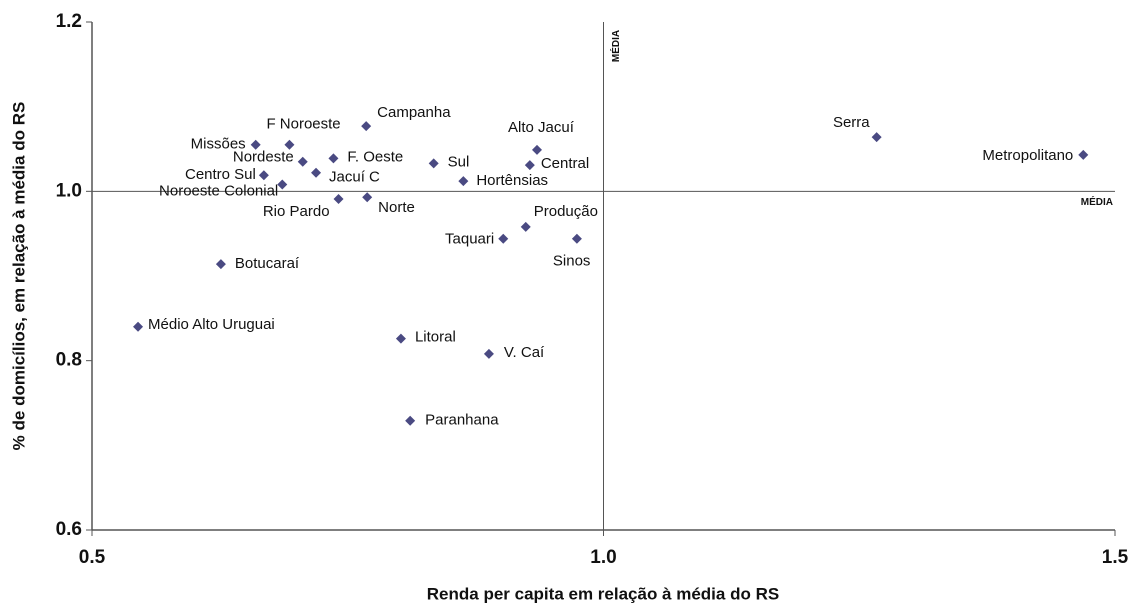 Image resolution: width=1134 pixels, height=605 pixels. What do you see at coordinates (1115, 557) in the screenshot?
I see `x-tick-label: 1.5` at bounding box center [1115, 557].